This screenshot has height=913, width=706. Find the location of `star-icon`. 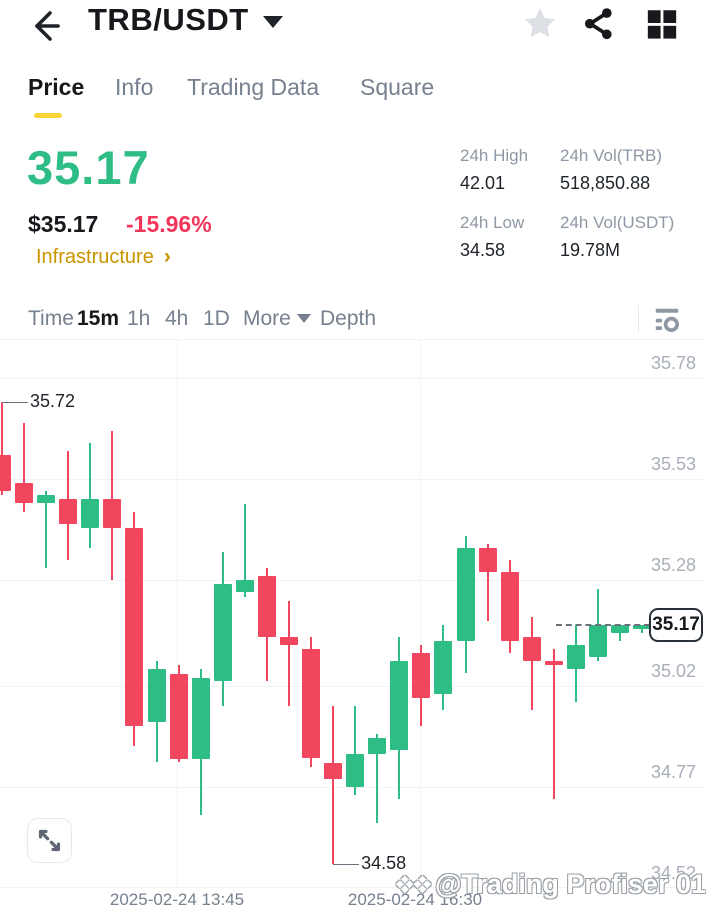

star-icon is located at coordinates (540, 23).